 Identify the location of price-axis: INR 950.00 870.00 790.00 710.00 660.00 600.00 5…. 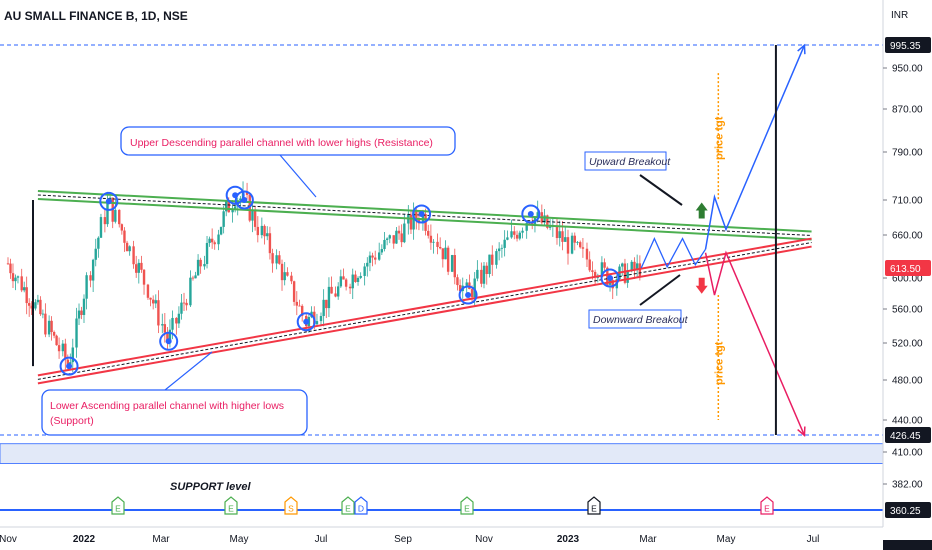
(907, 275).